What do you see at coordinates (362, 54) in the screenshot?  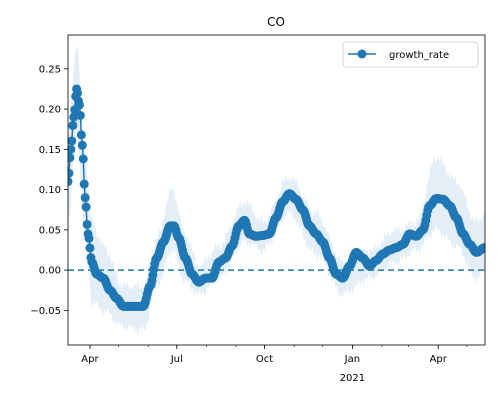 I see `legend-marker-swatch` at bounding box center [362, 54].